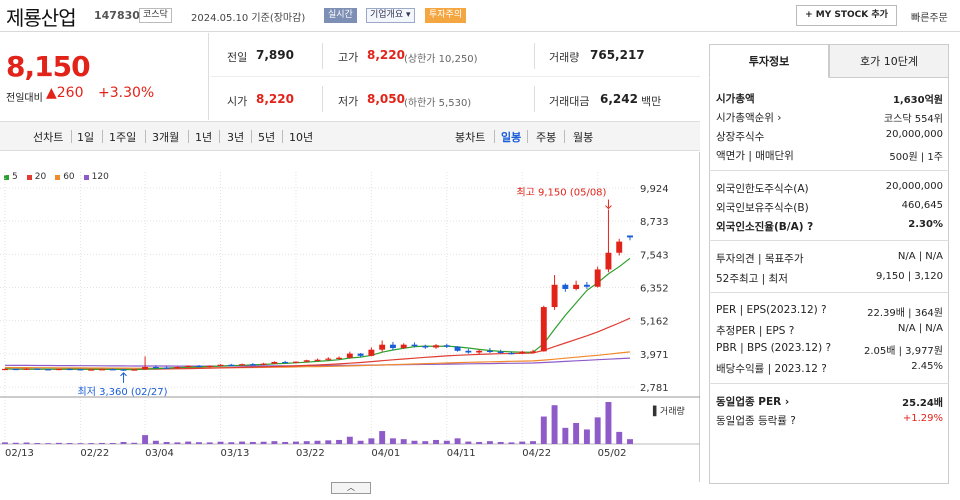 Image resolution: width=960 pixels, height=500 pixels. I want to click on quick-order-link: 빠른주문, so click(929, 18).